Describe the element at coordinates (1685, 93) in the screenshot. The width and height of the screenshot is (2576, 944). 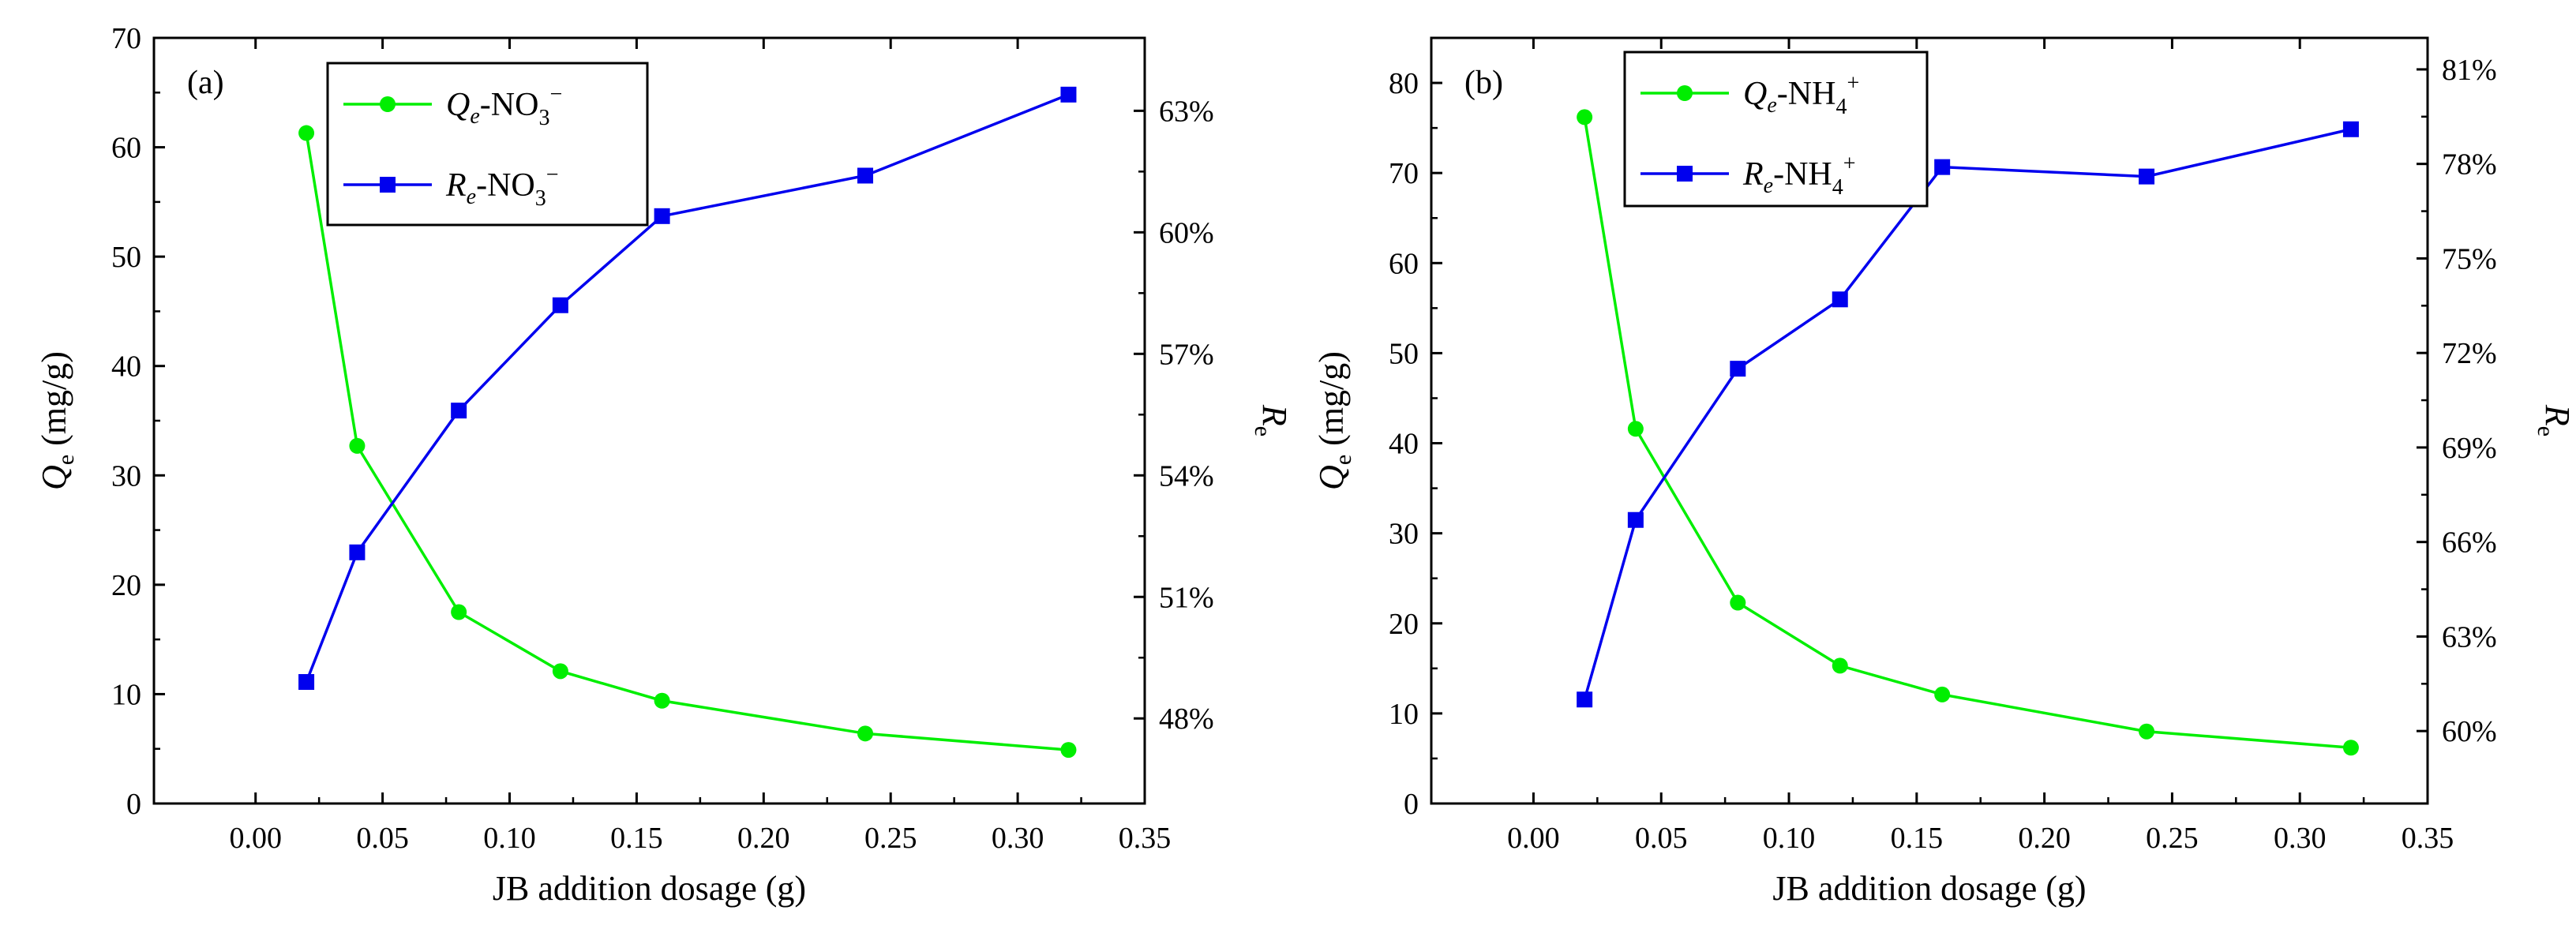
I see `legend-marker-Qe-NH4+` at that location.